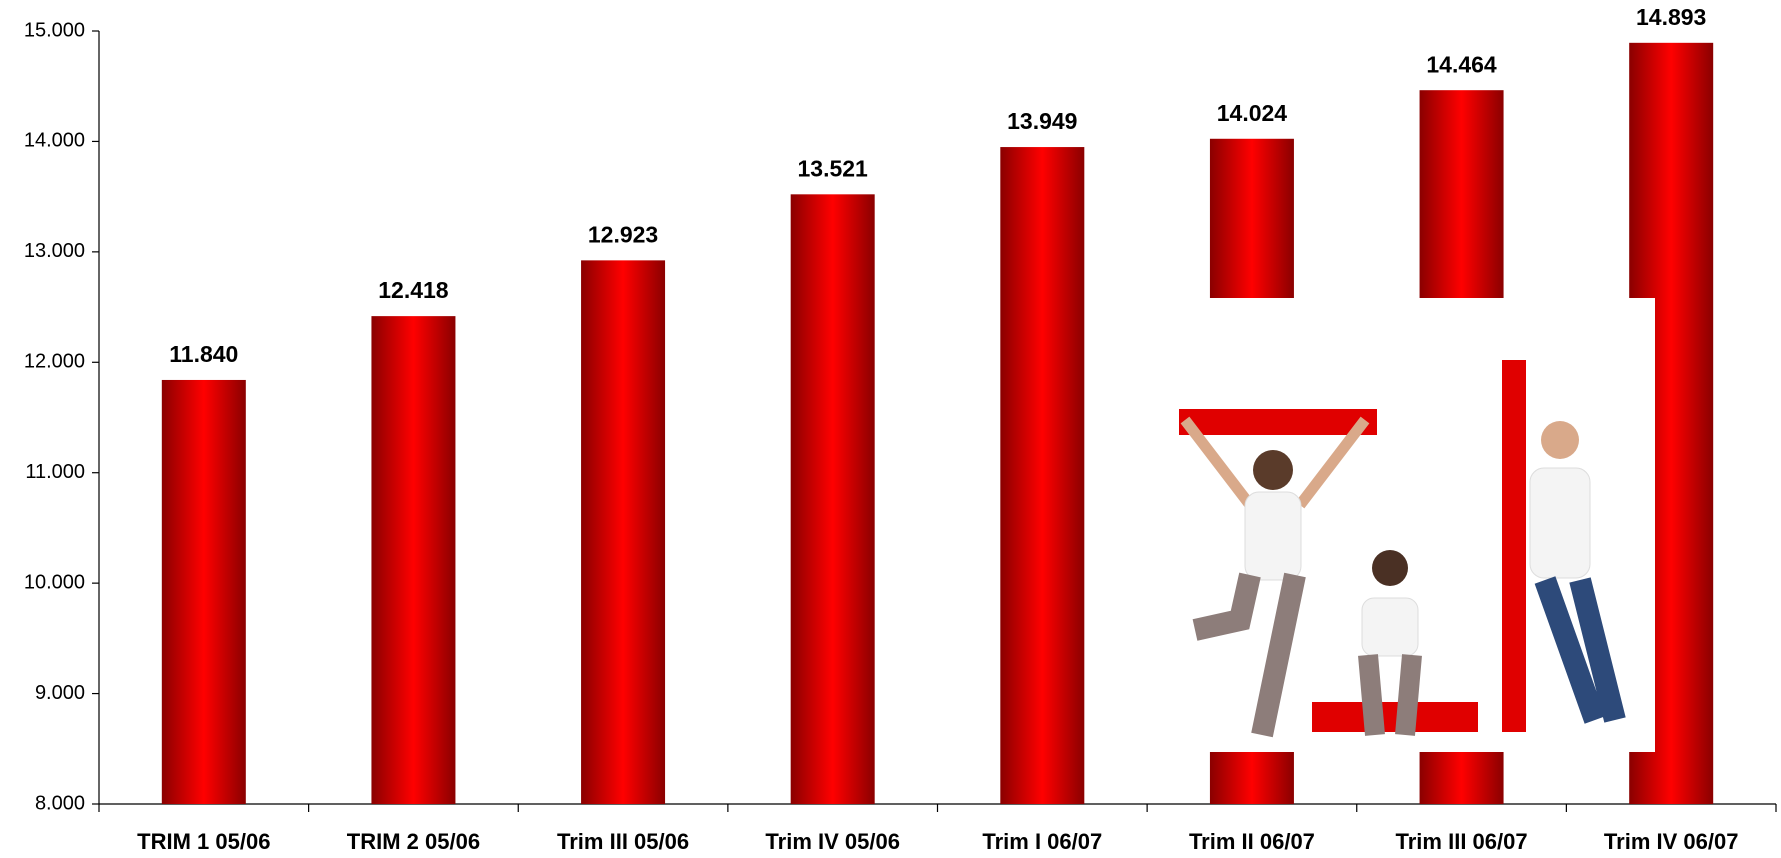 Image resolution: width=1781 pixels, height=858 pixels. What do you see at coordinates (833, 168) in the screenshot?
I see `data-label: 13.521` at bounding box center [833, 168].